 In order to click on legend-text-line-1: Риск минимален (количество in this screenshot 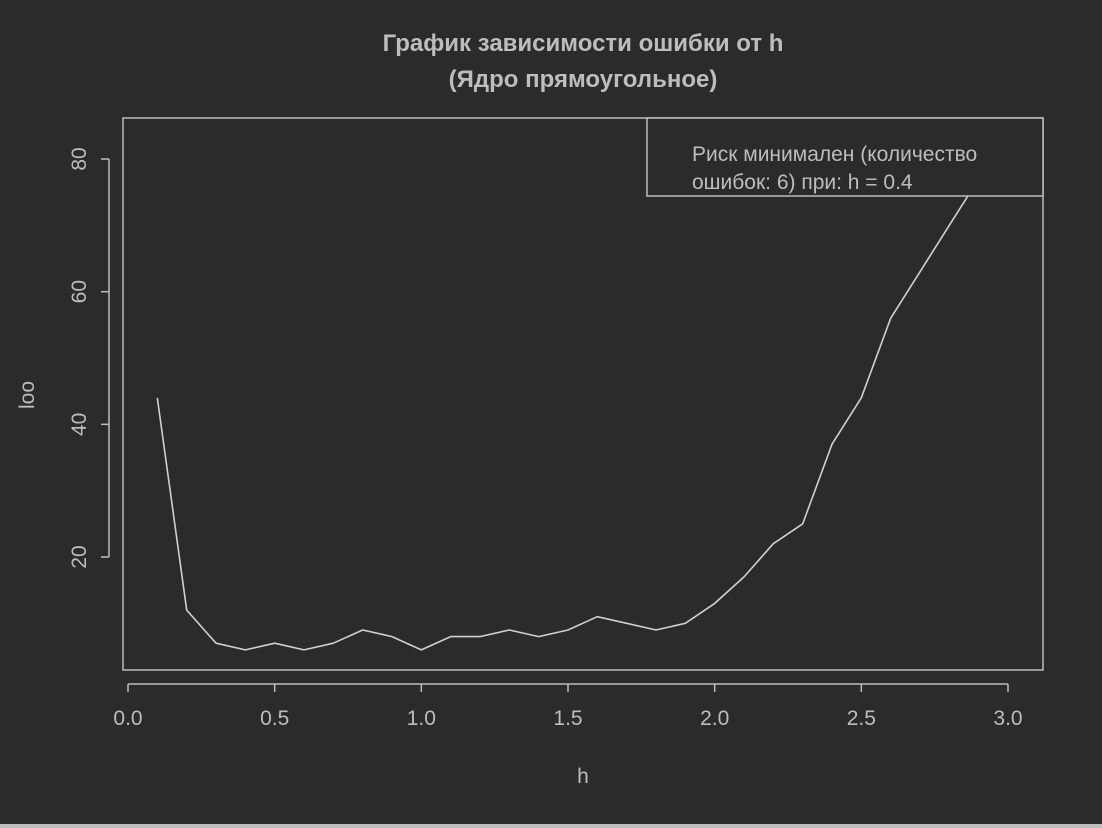, I will do `click(834, 154)`.